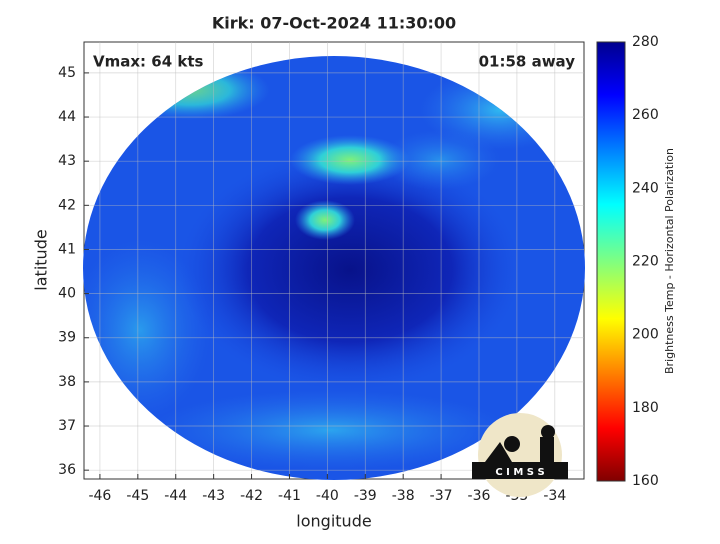  I want to click on y-tick-label: 45, so click(67, 73).